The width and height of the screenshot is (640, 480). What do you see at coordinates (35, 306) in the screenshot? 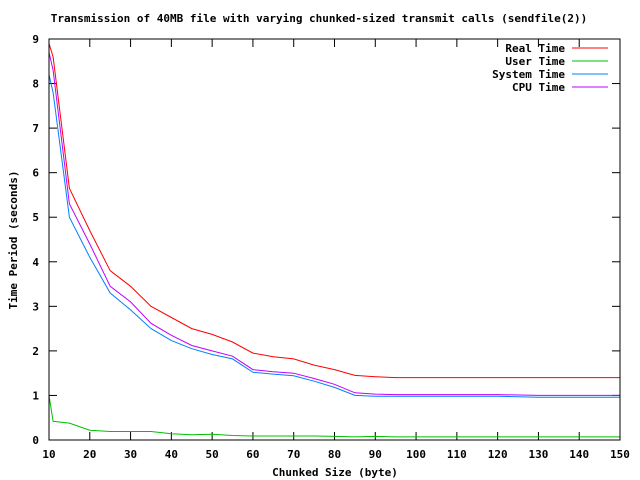
I see `y-tick-label: 3` at bounding box center [35, 306].